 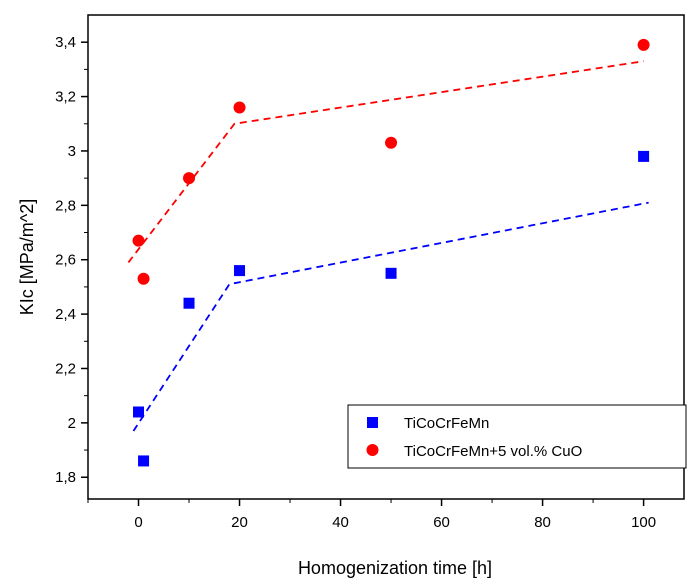 What do you see at coordinates (395, 568) in the screenshot?
I see `x-axis-title: Homogenization time [h]` at bounding box center [395, 568].